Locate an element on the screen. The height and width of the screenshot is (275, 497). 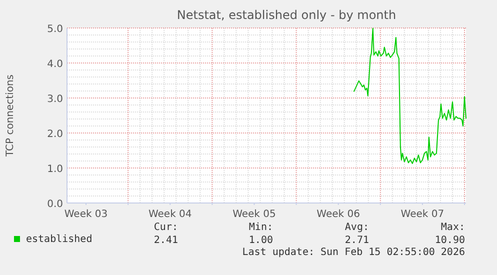
text: Min: is located at coordinates (260, 227).